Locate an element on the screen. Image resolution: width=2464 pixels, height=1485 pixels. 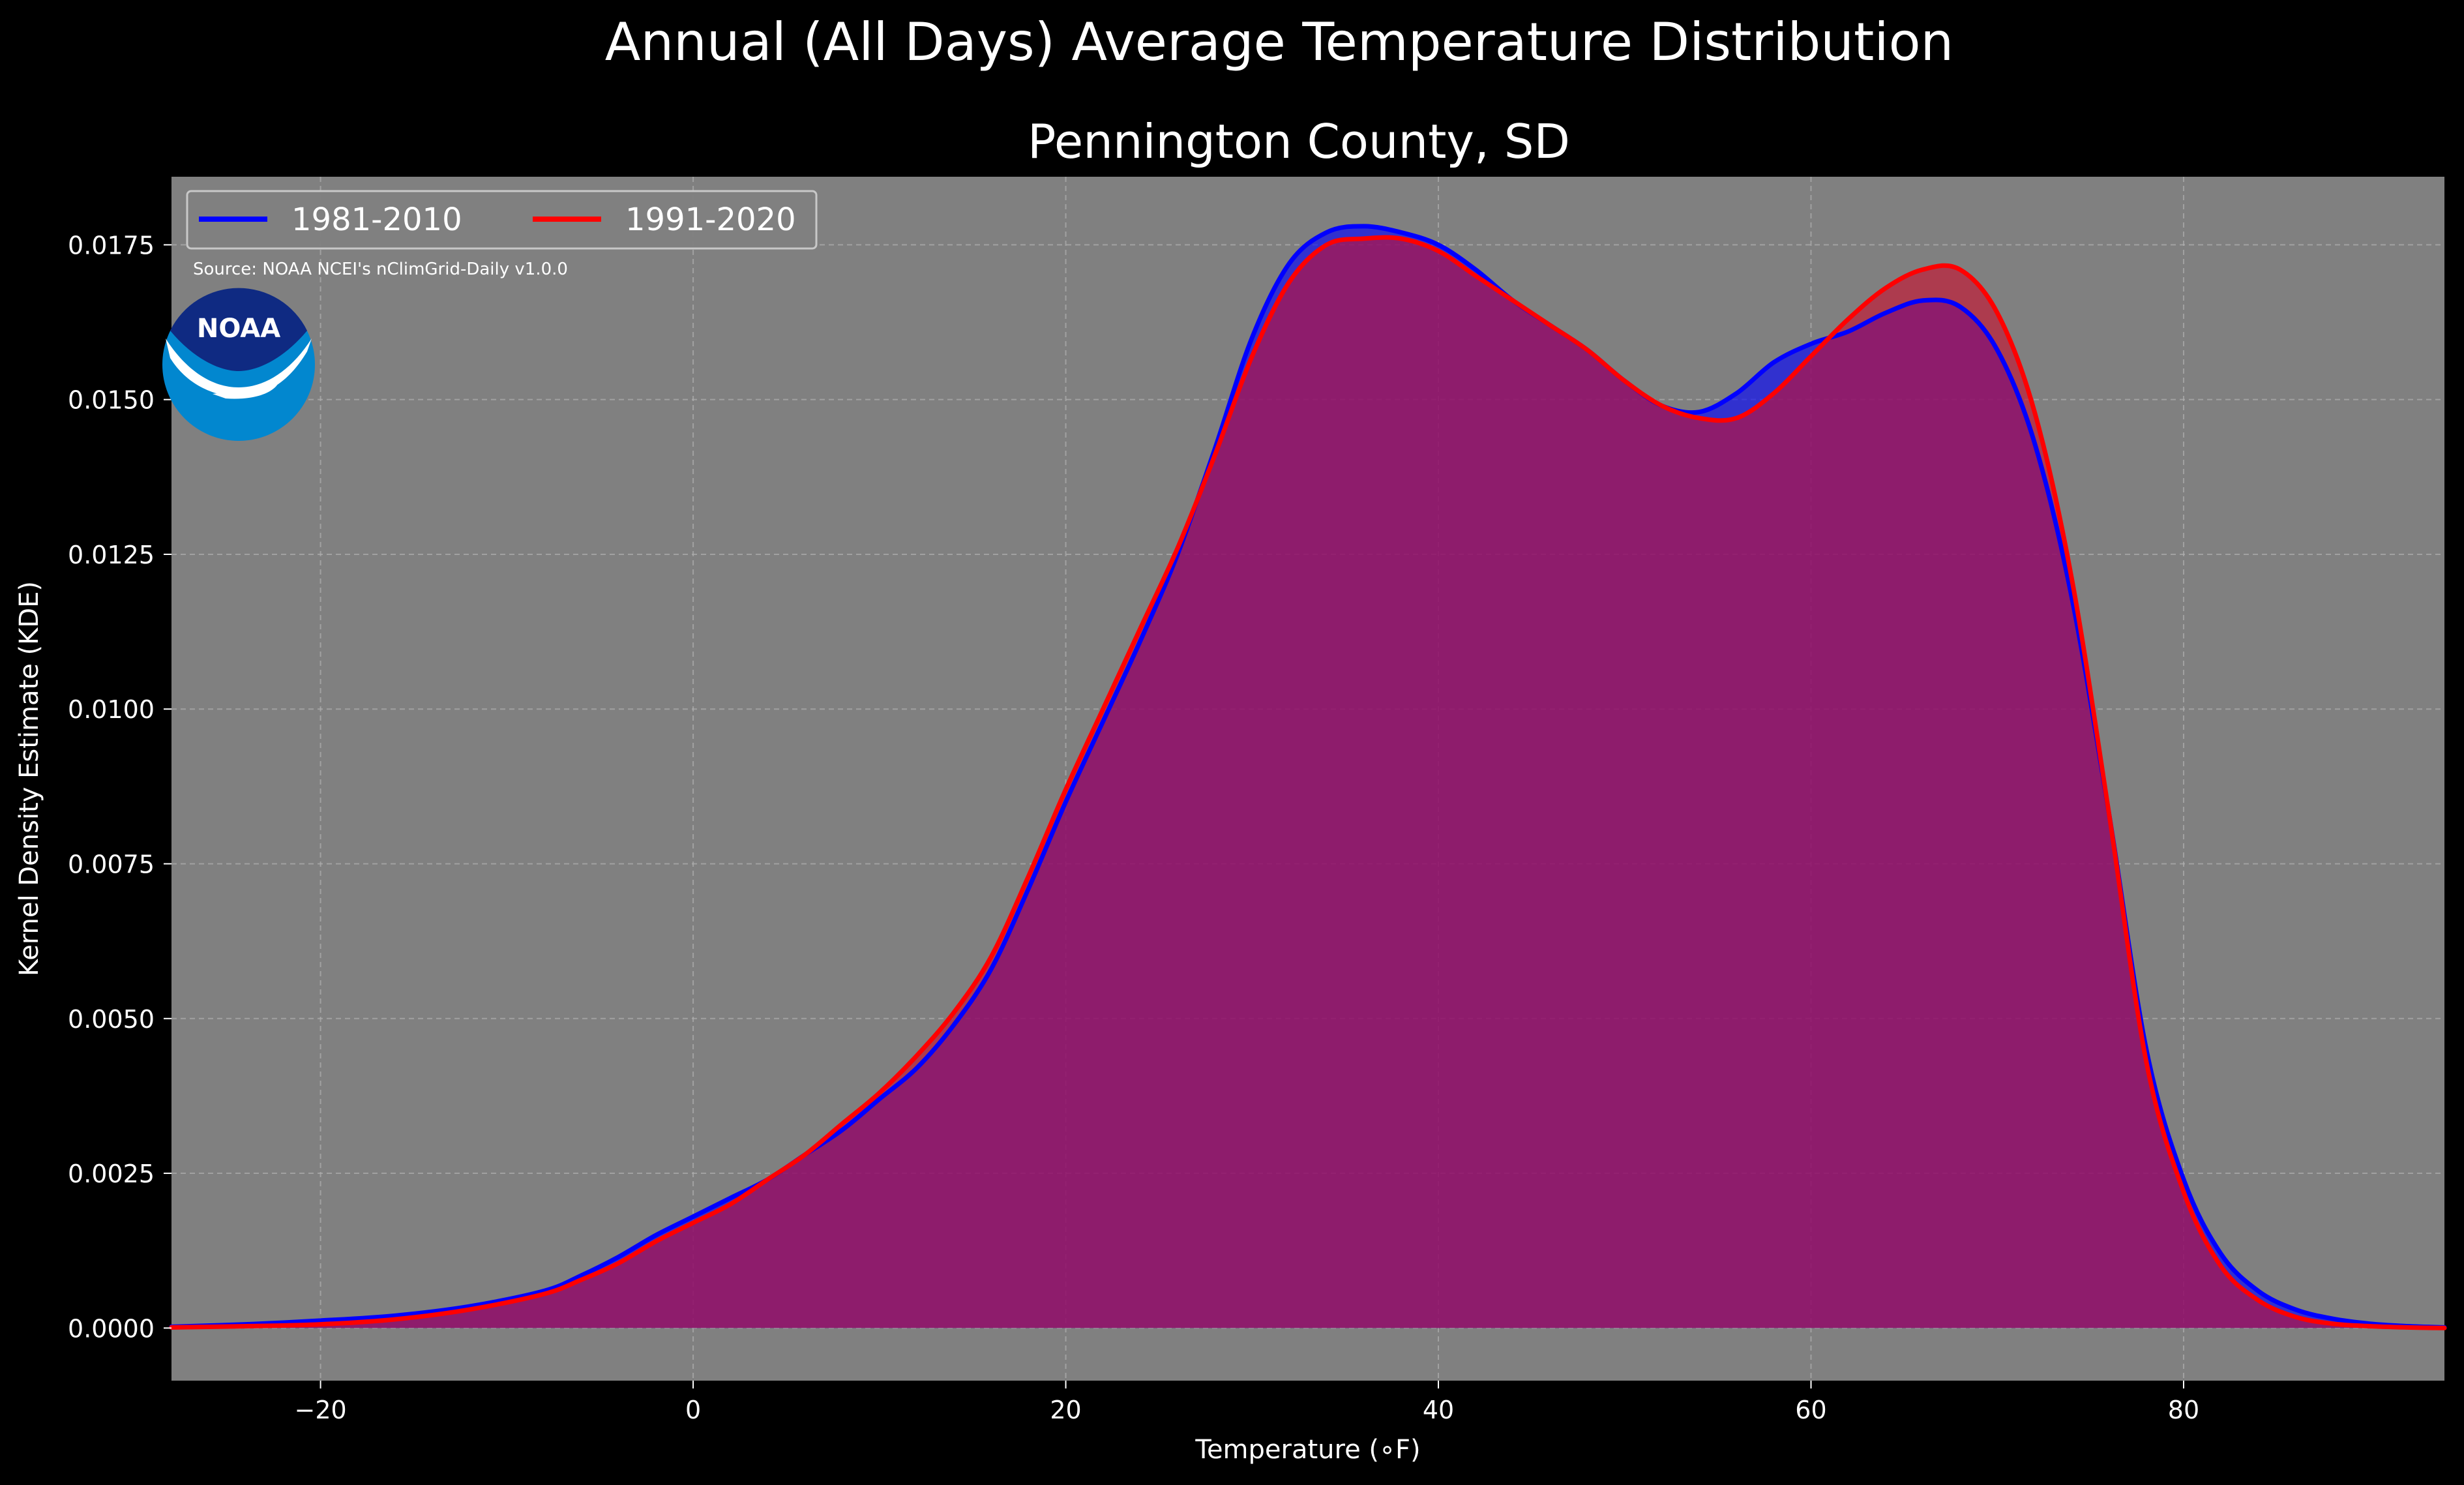
logo-seagull-body is located at coordinates (245, 392).